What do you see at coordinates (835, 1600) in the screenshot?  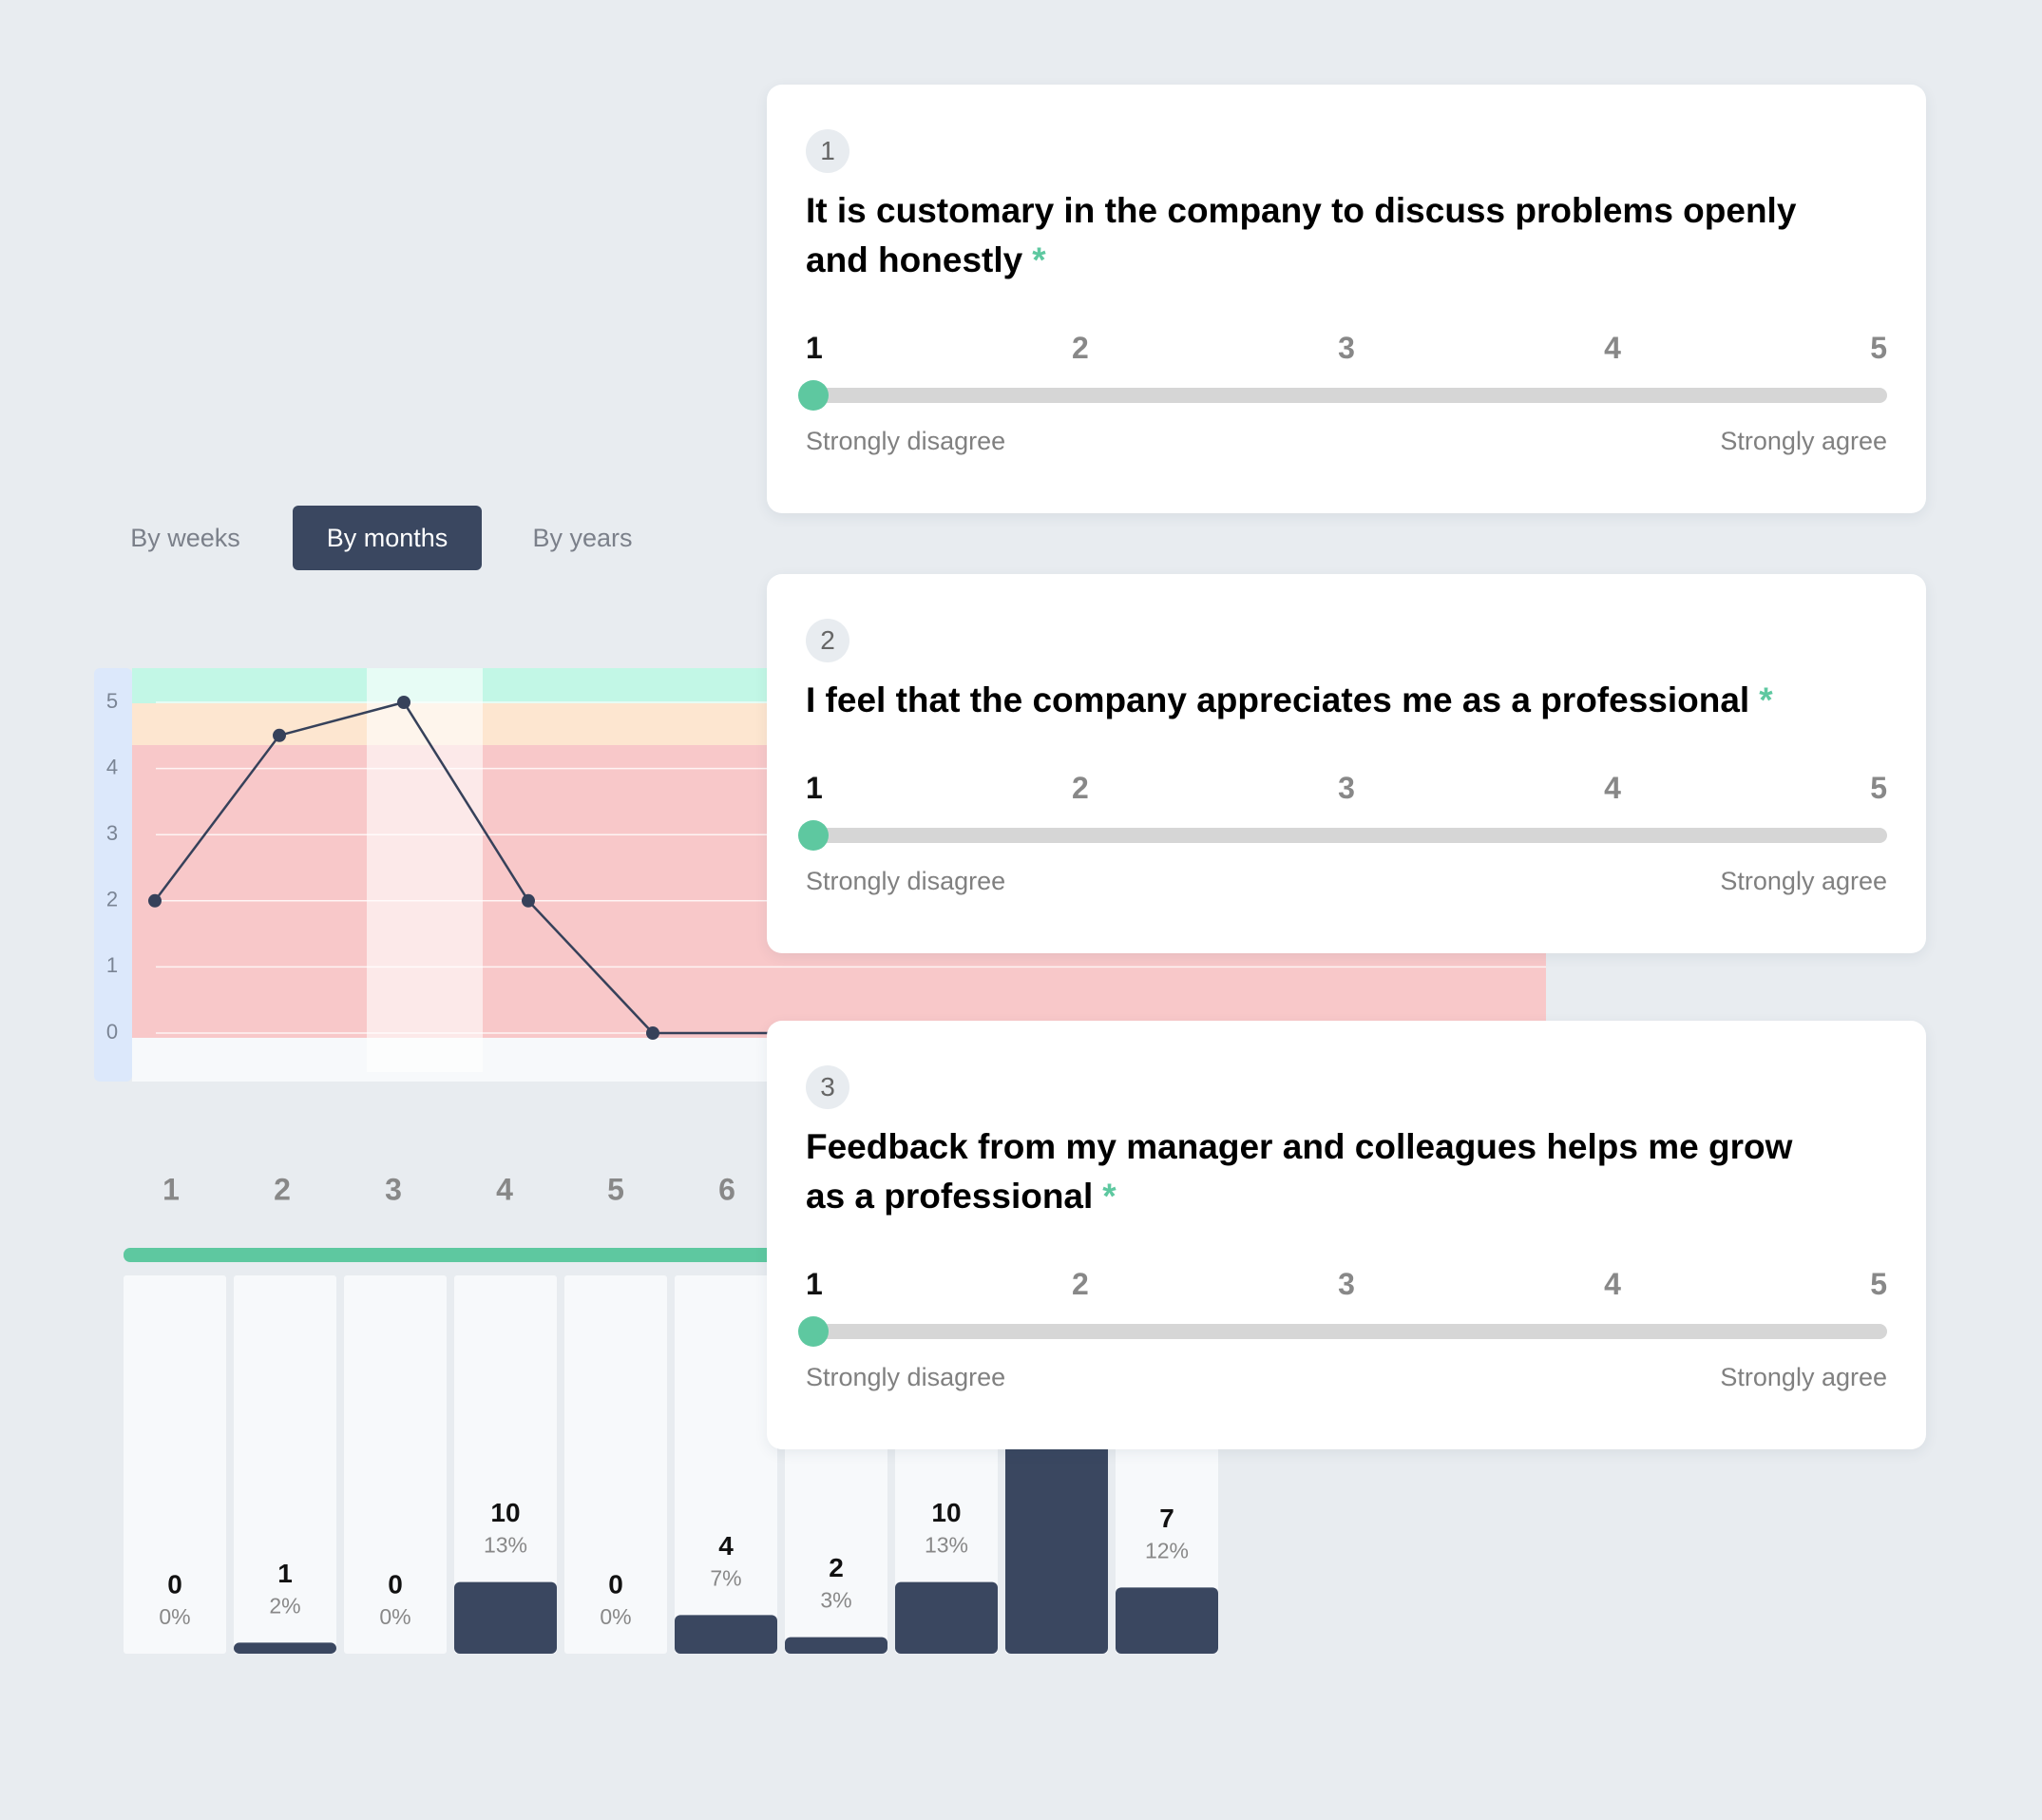 I see `bar-percent: 3%` at bounding box center [835, 1600].